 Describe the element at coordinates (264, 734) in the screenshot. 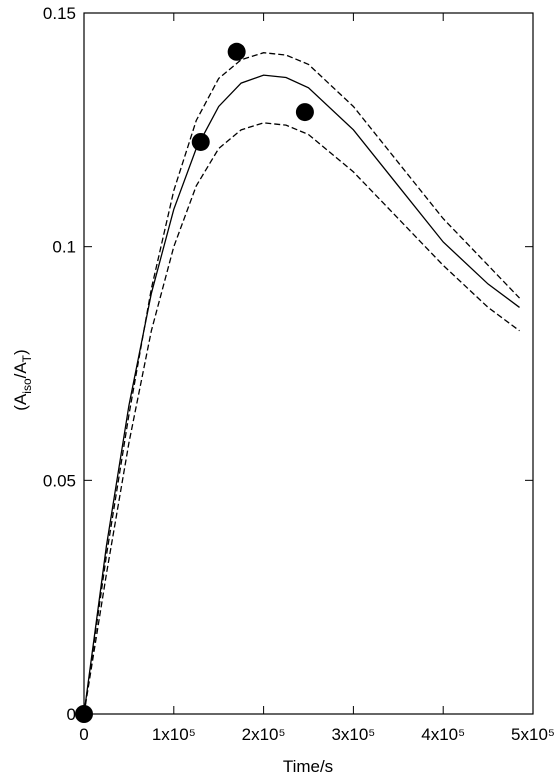

I see `x-tick-label: 2x10⁵` at that location.